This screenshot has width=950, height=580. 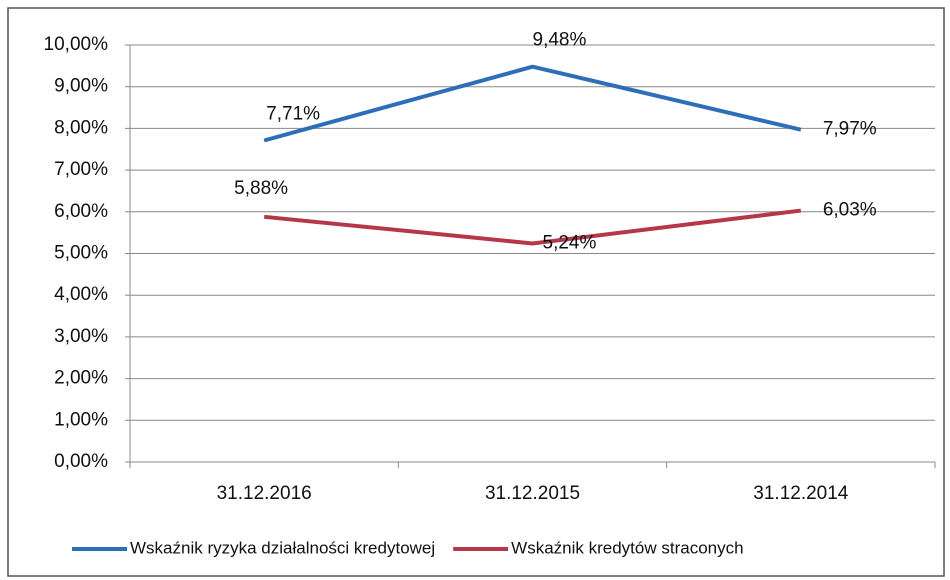 I want to click on data-label: 5,24%, so click(x=570, y=243).